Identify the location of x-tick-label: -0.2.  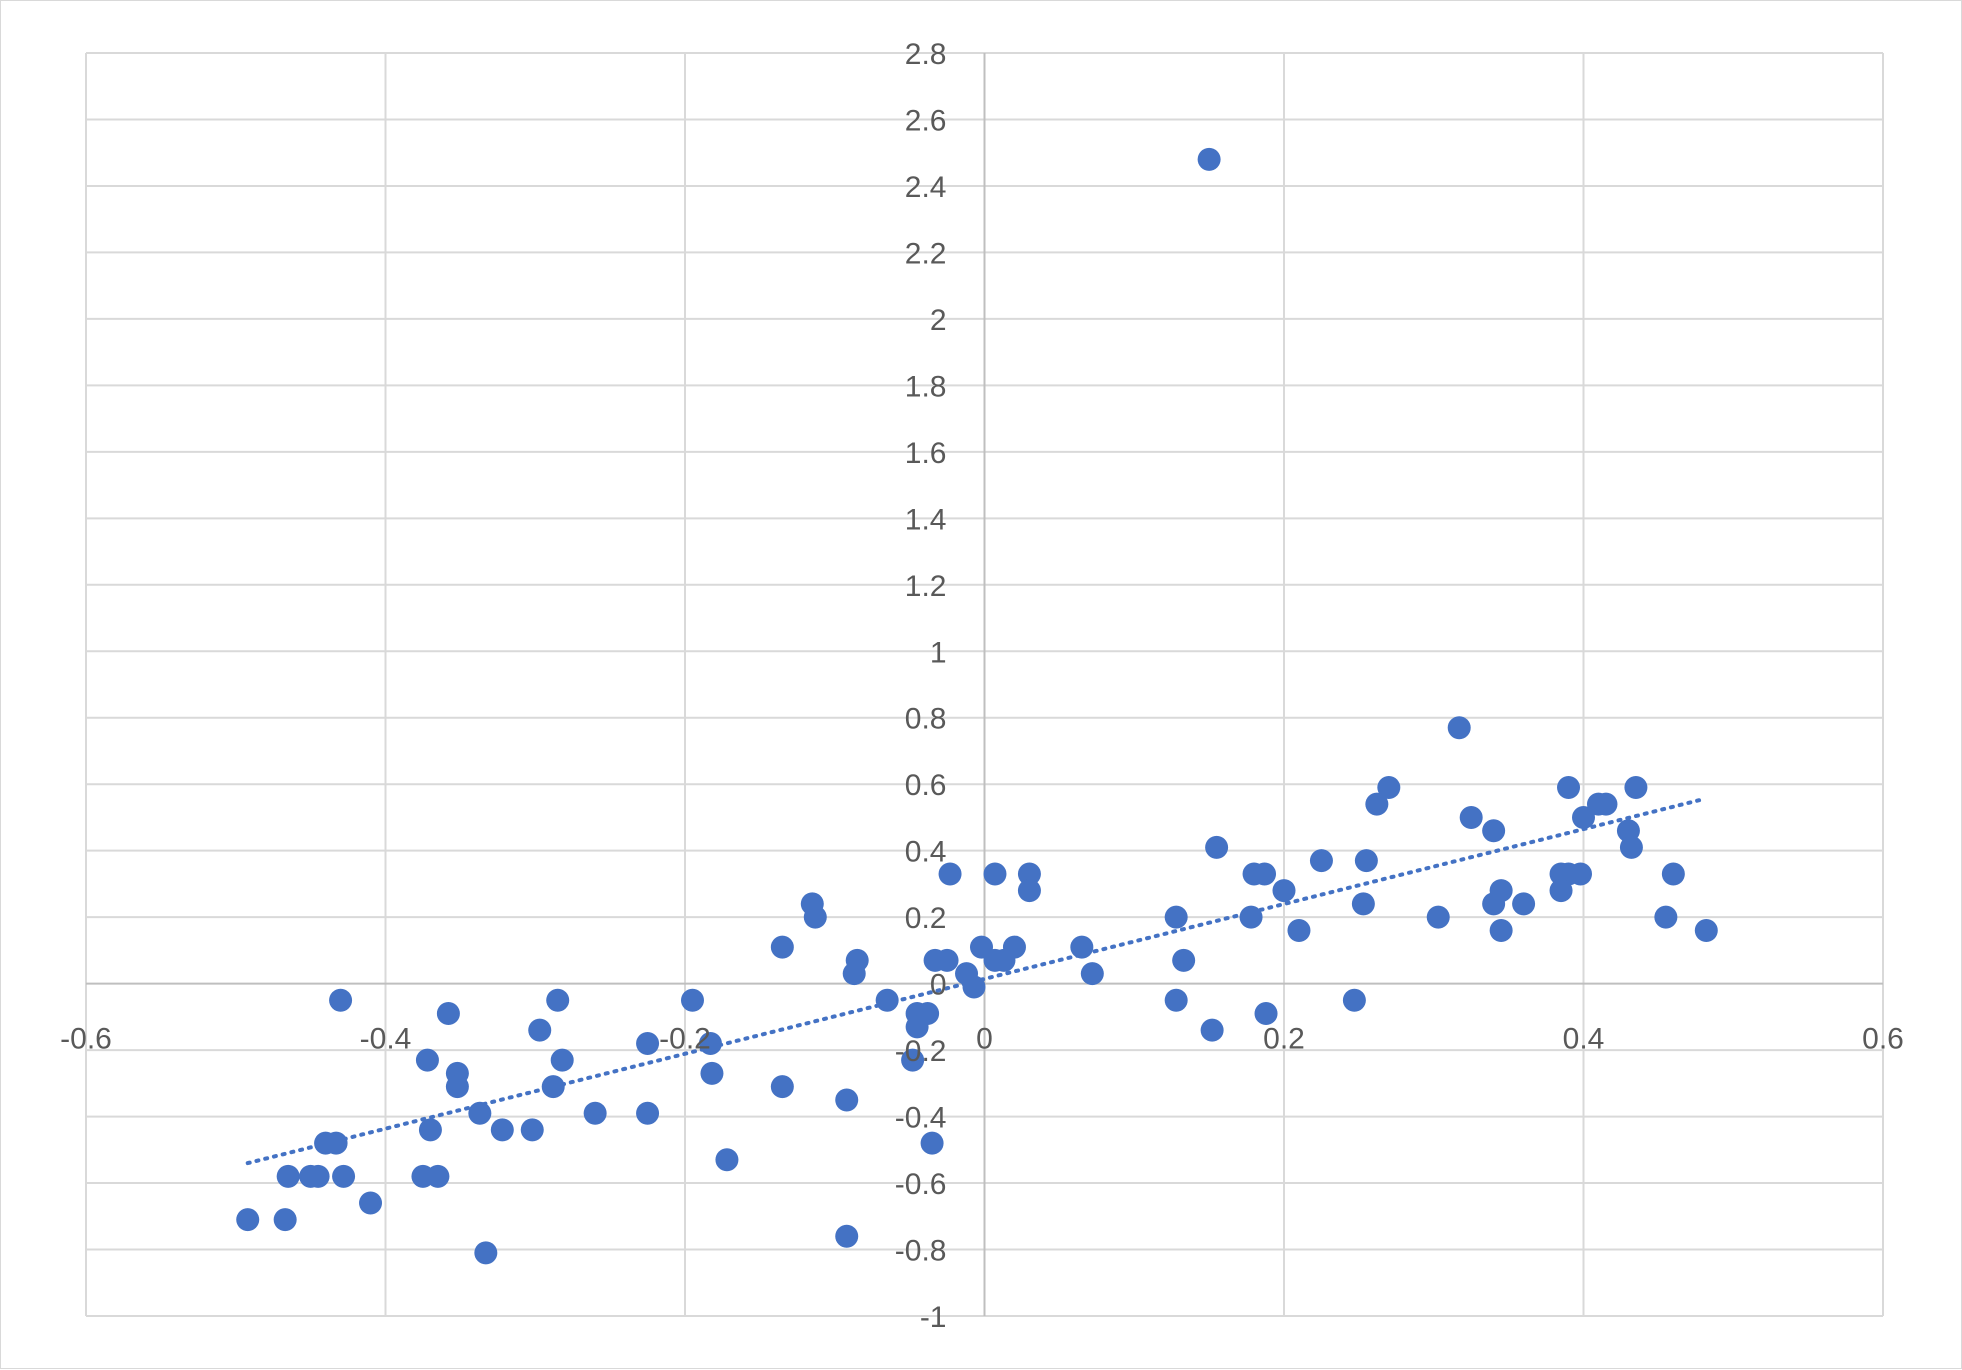
(685, 1039).